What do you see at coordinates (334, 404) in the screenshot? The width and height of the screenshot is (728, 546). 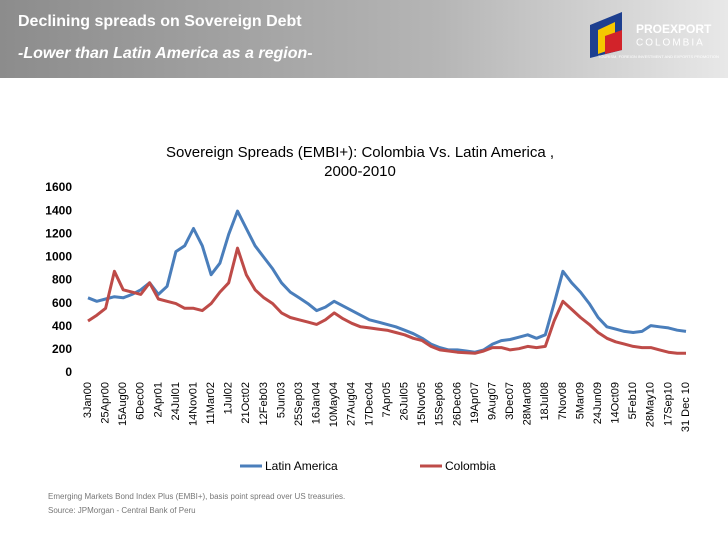 I see `x-tick-label: 10May04` at bounding box center [334, 404].